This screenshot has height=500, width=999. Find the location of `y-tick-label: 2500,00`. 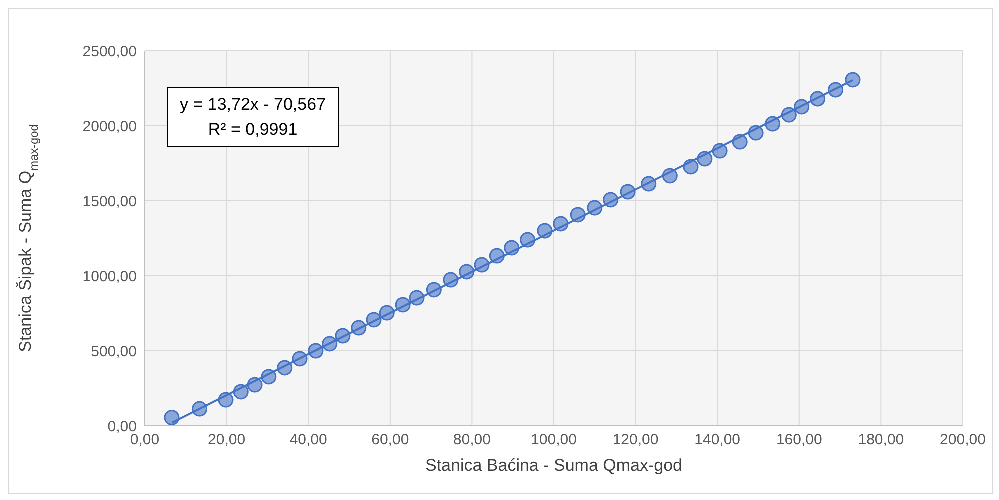

y-tick-label: 2500,00 is located at coordinates (109, 51).